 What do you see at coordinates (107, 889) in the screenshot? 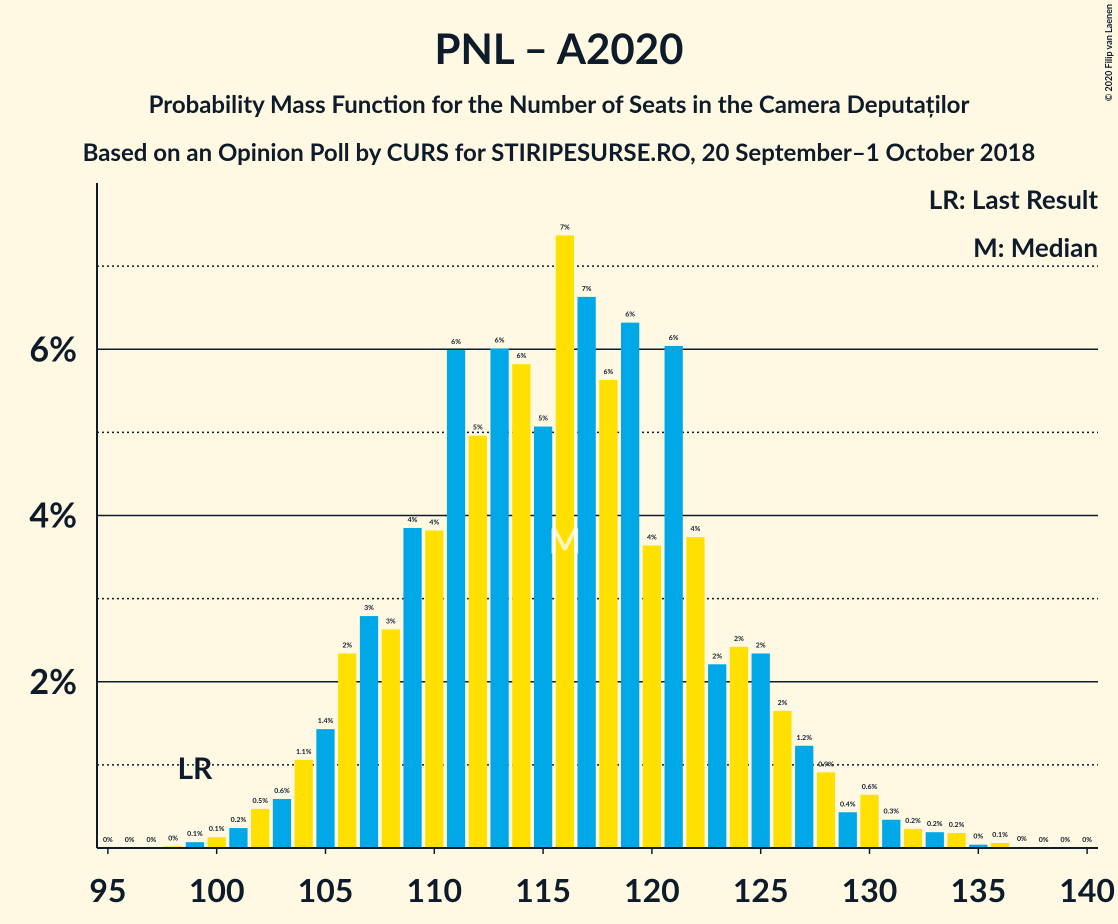
I see `x-tick-label: 95` at bounding box center [107, 889].